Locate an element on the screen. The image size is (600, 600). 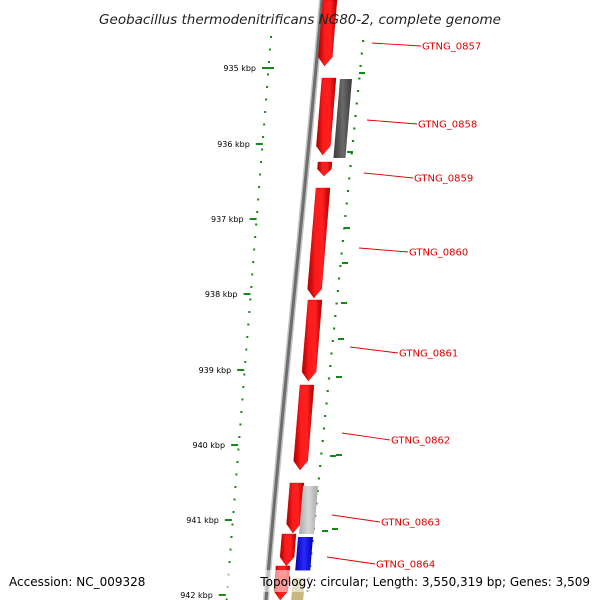
tick-label: 941 kbp is located at coordinates (202, 520).